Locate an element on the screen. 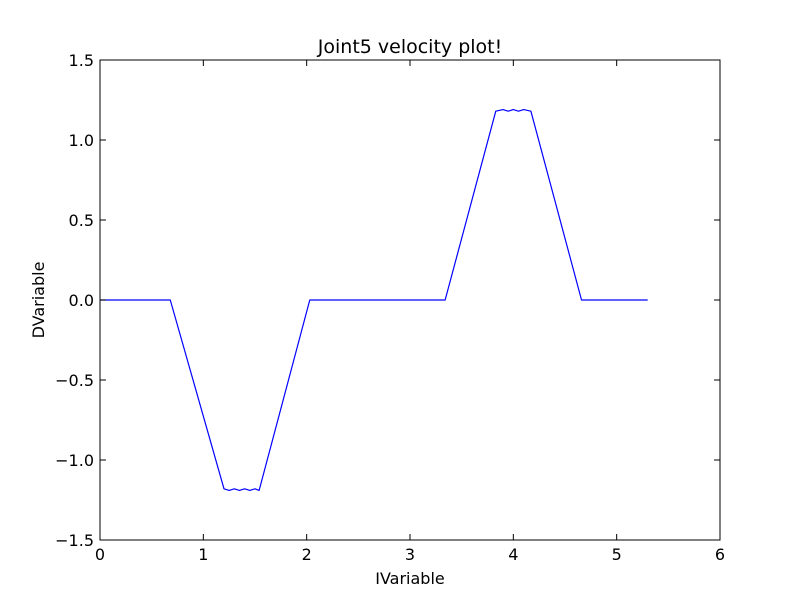  x-tick-label: 6 is located at coordinates (720, 554).